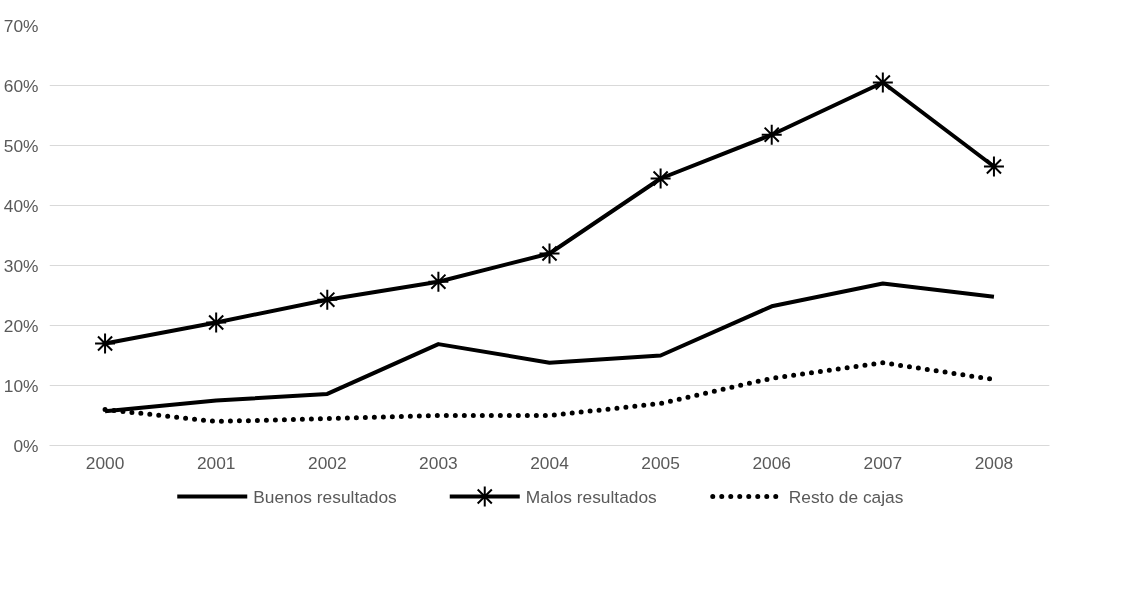  I want to click on legend-label: Buenos resultados, so click(325, 496).